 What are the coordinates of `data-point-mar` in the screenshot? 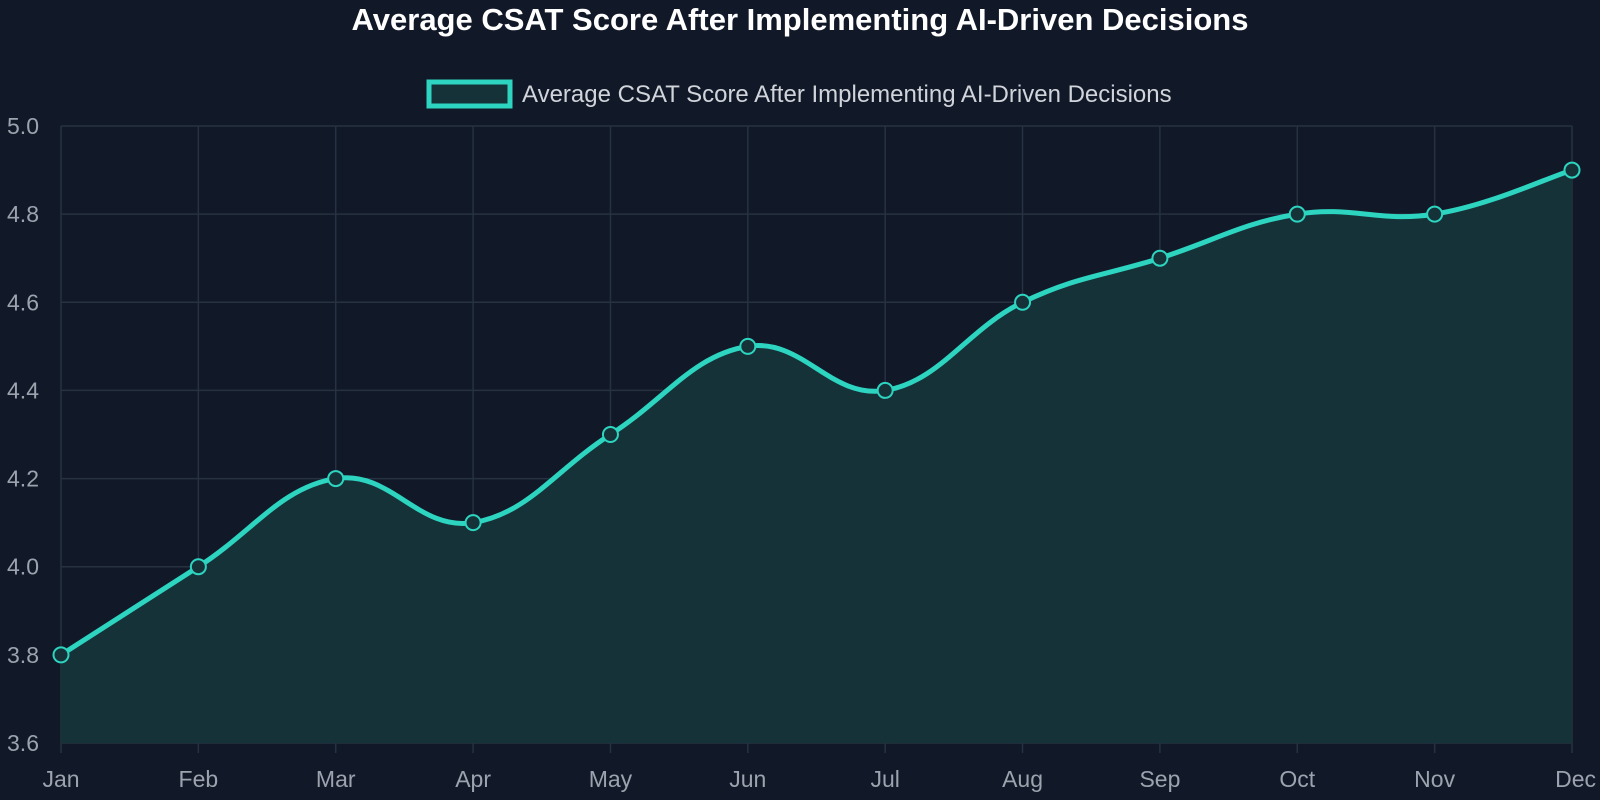 It's located at (336, 479).